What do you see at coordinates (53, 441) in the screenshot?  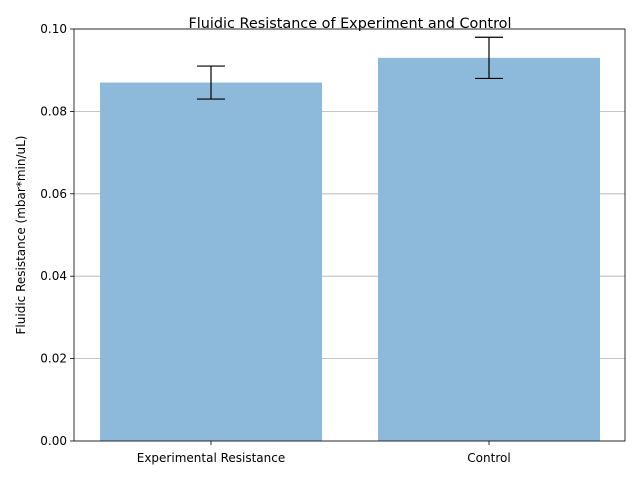 I see `y-tick-label: 0.00` at bounding box center [53, 441].